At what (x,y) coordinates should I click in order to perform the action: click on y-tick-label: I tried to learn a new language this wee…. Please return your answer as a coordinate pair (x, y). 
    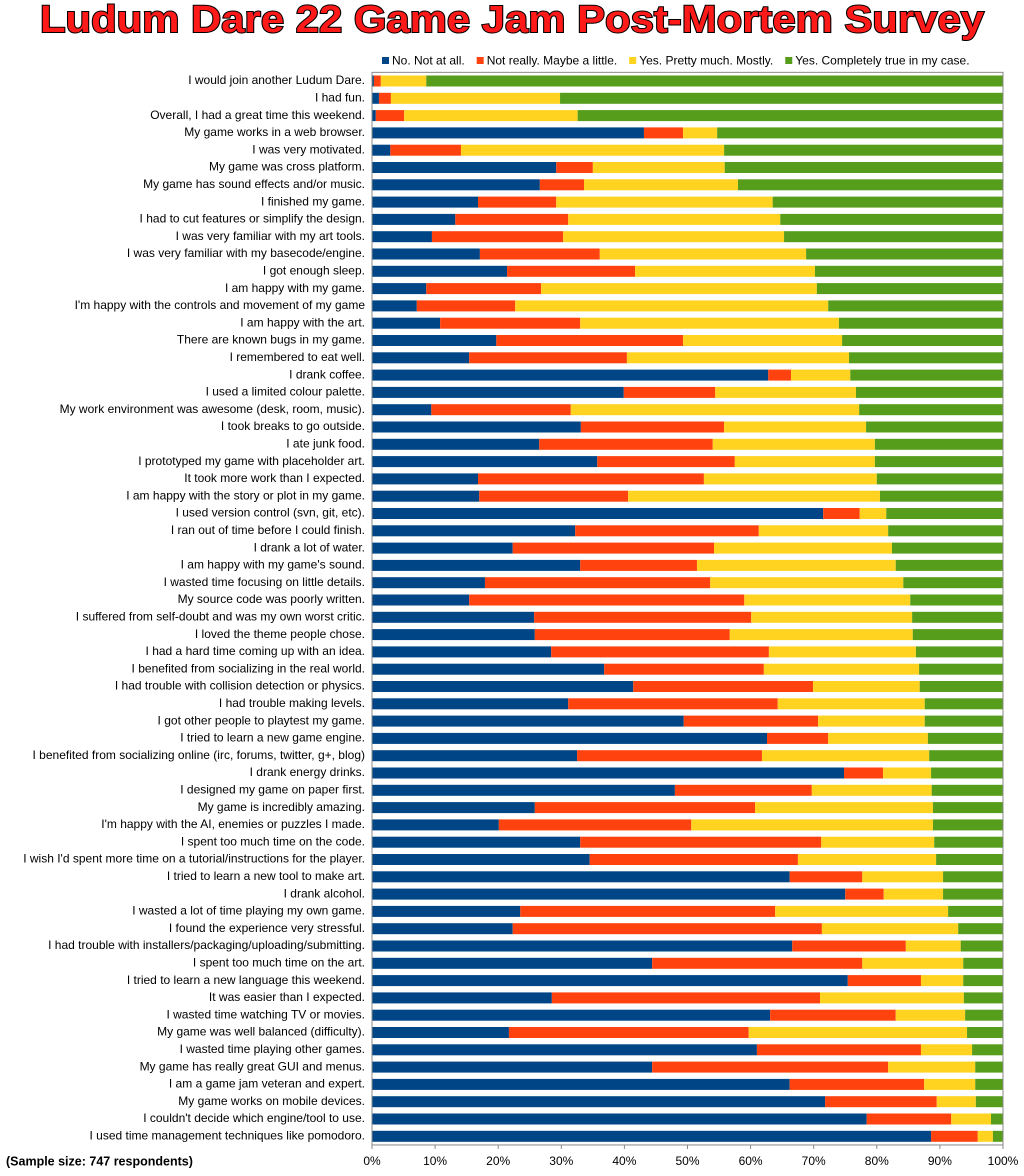
    Looking at the image, I should click on (246, 980).